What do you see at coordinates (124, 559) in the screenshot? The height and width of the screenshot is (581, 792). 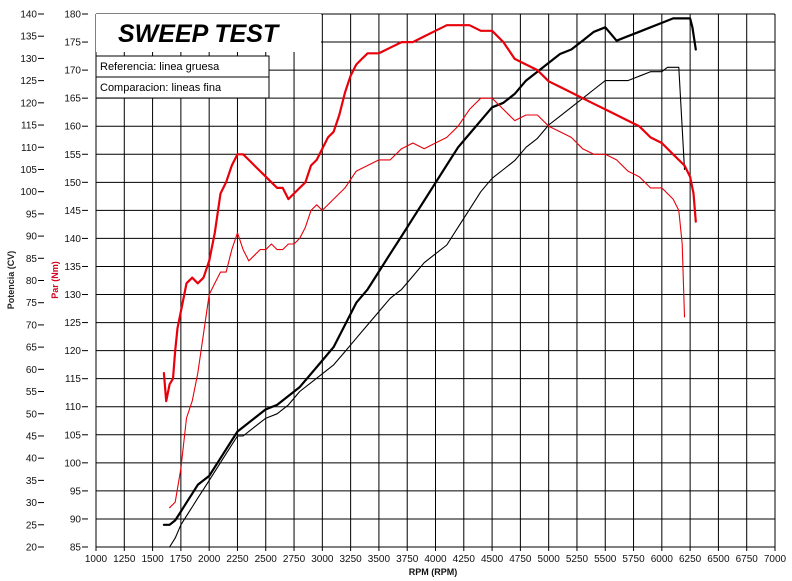 I see `x-tick-label: 1250` at bounding box center [124, 559].